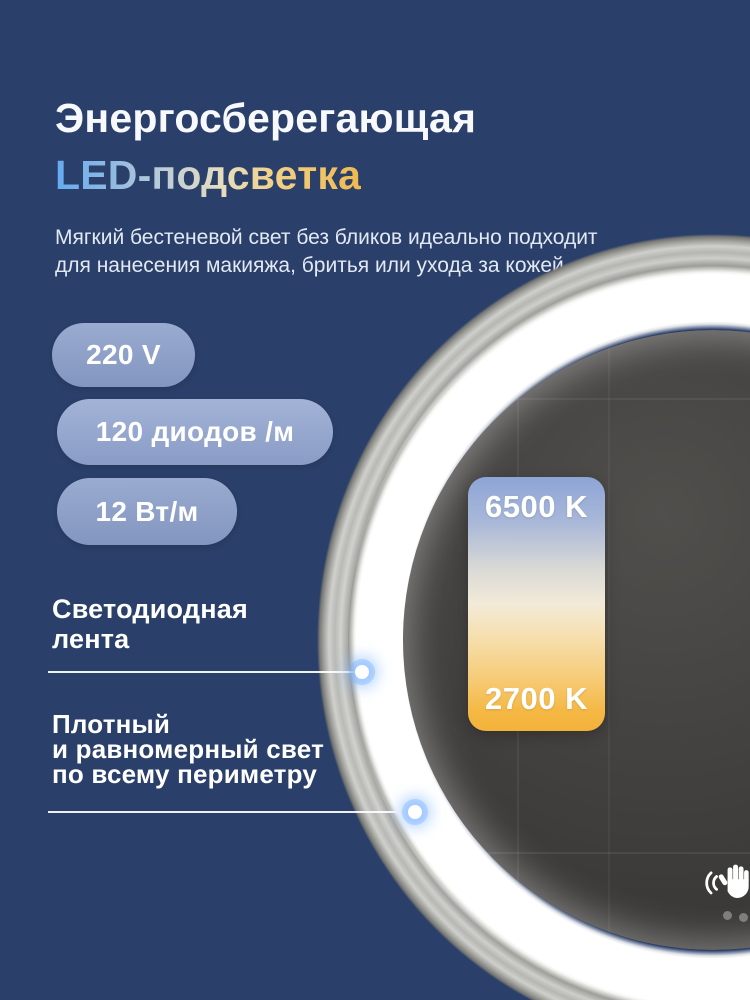 The image size is (750, 1000). I want to click on badge-diodes: 120 диодов /м, so click(195, 432).